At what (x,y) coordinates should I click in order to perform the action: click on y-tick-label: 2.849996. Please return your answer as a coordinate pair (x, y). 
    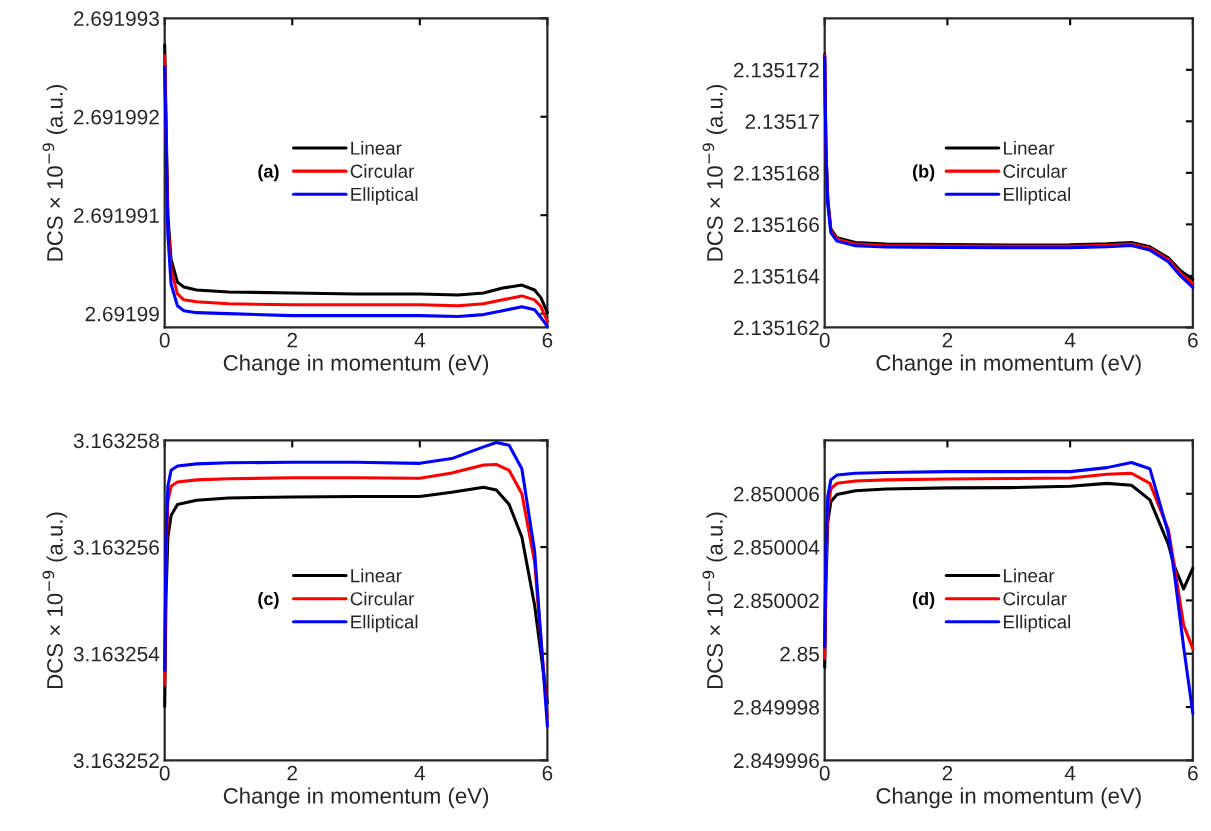
    Looking at the image, I should click on (776, 761).